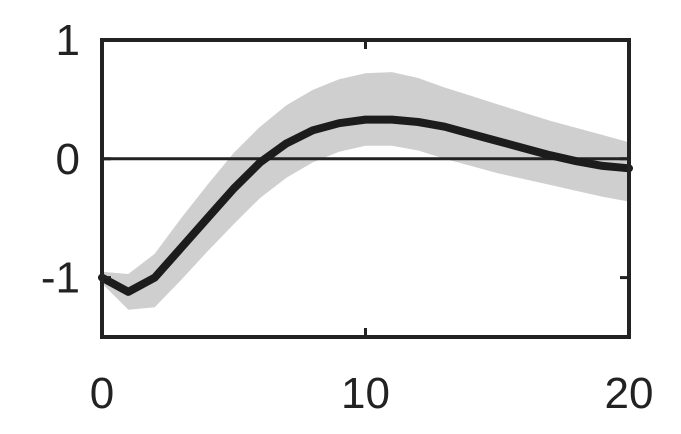 The image size is (681, 434). Describe the element at coordinates (102, 393) in the screenshot. I see `x-tick-label: 0` at that location.